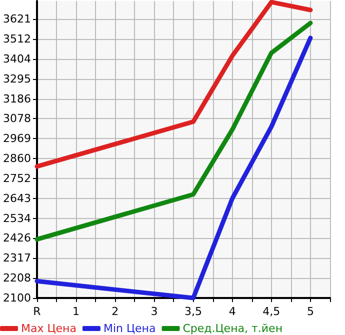 This screenshot has width=345, height=335. Describe the element at coordinates (16, 278) in the screenshot. I see `y-tick-label: 2208` at that location.